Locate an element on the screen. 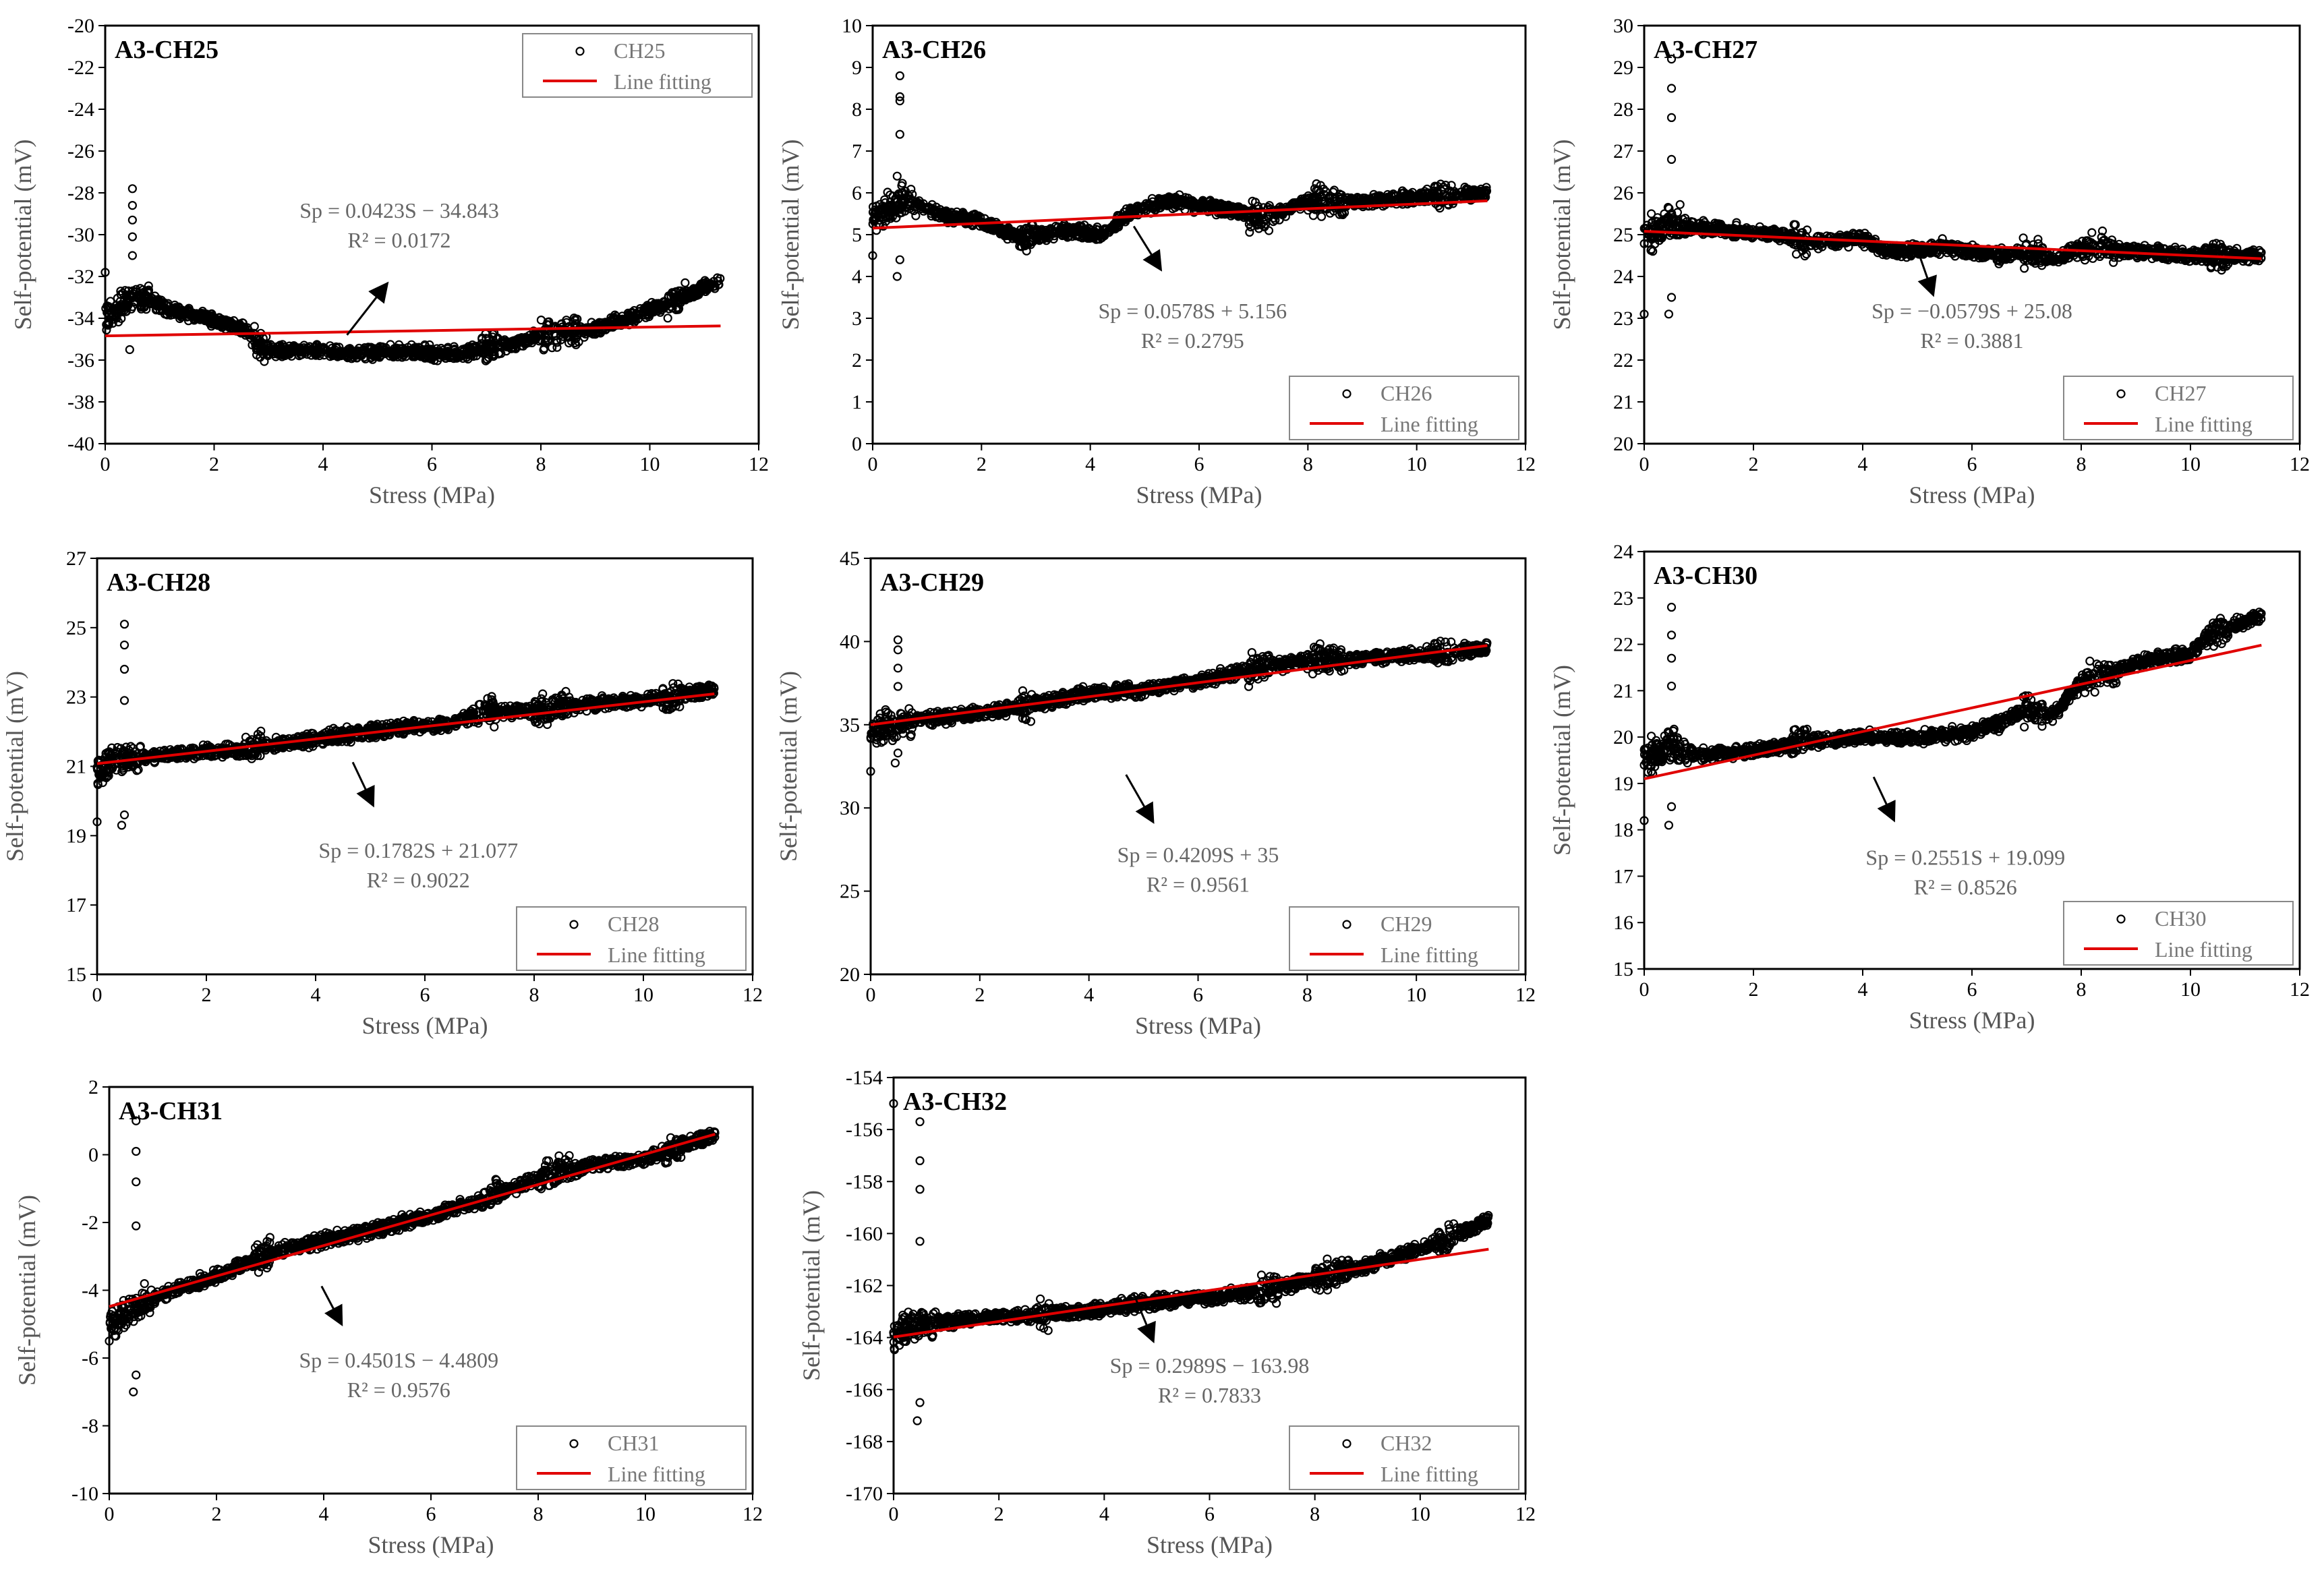  fit-equation: Sp = −0.0579S + 25.08 is located at coordinates (1971, 311).